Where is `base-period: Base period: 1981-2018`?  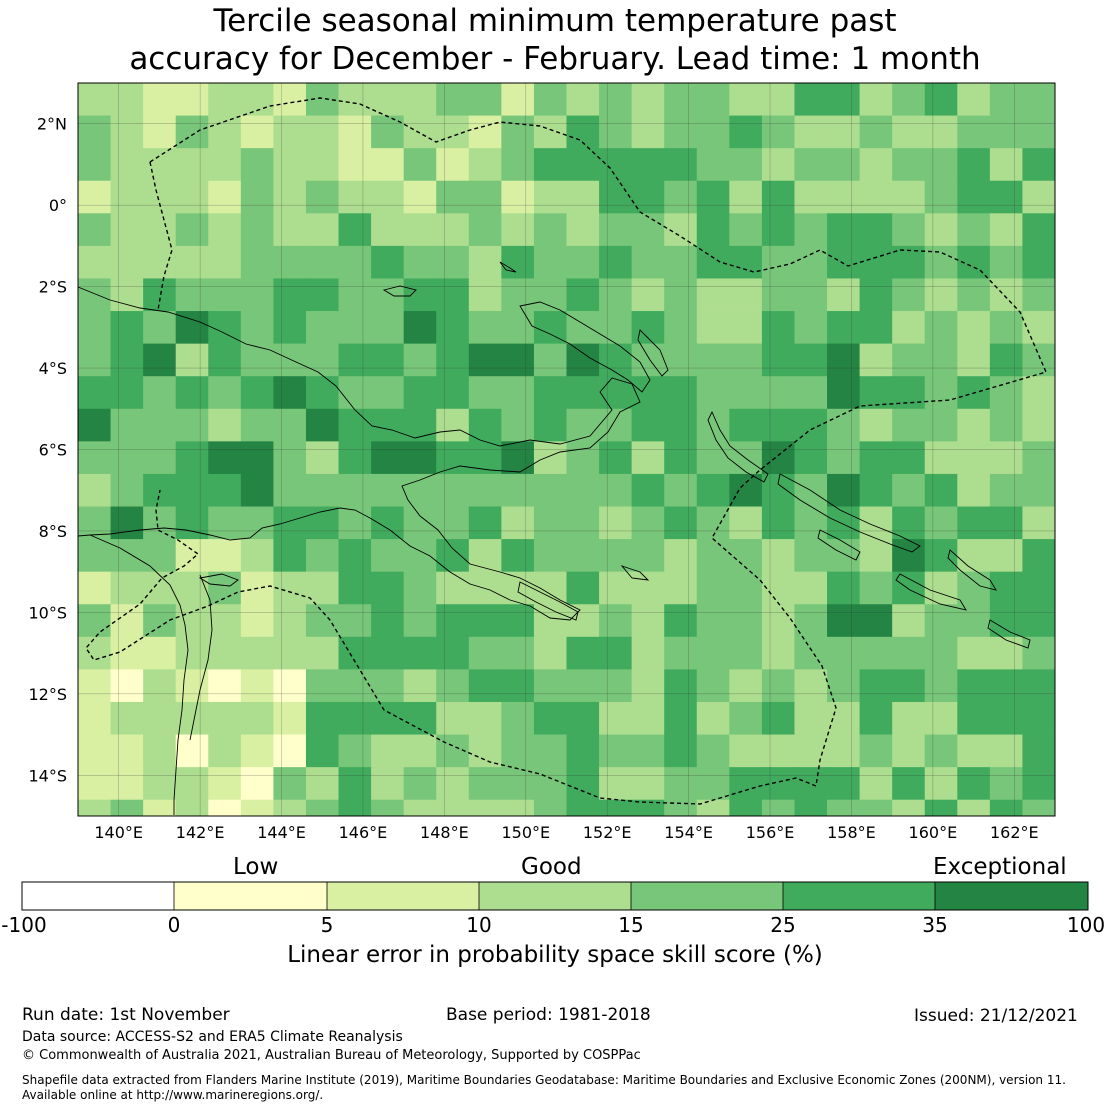
base-period: Base period: 1981-2018 is located at coordinates (548, 1015).